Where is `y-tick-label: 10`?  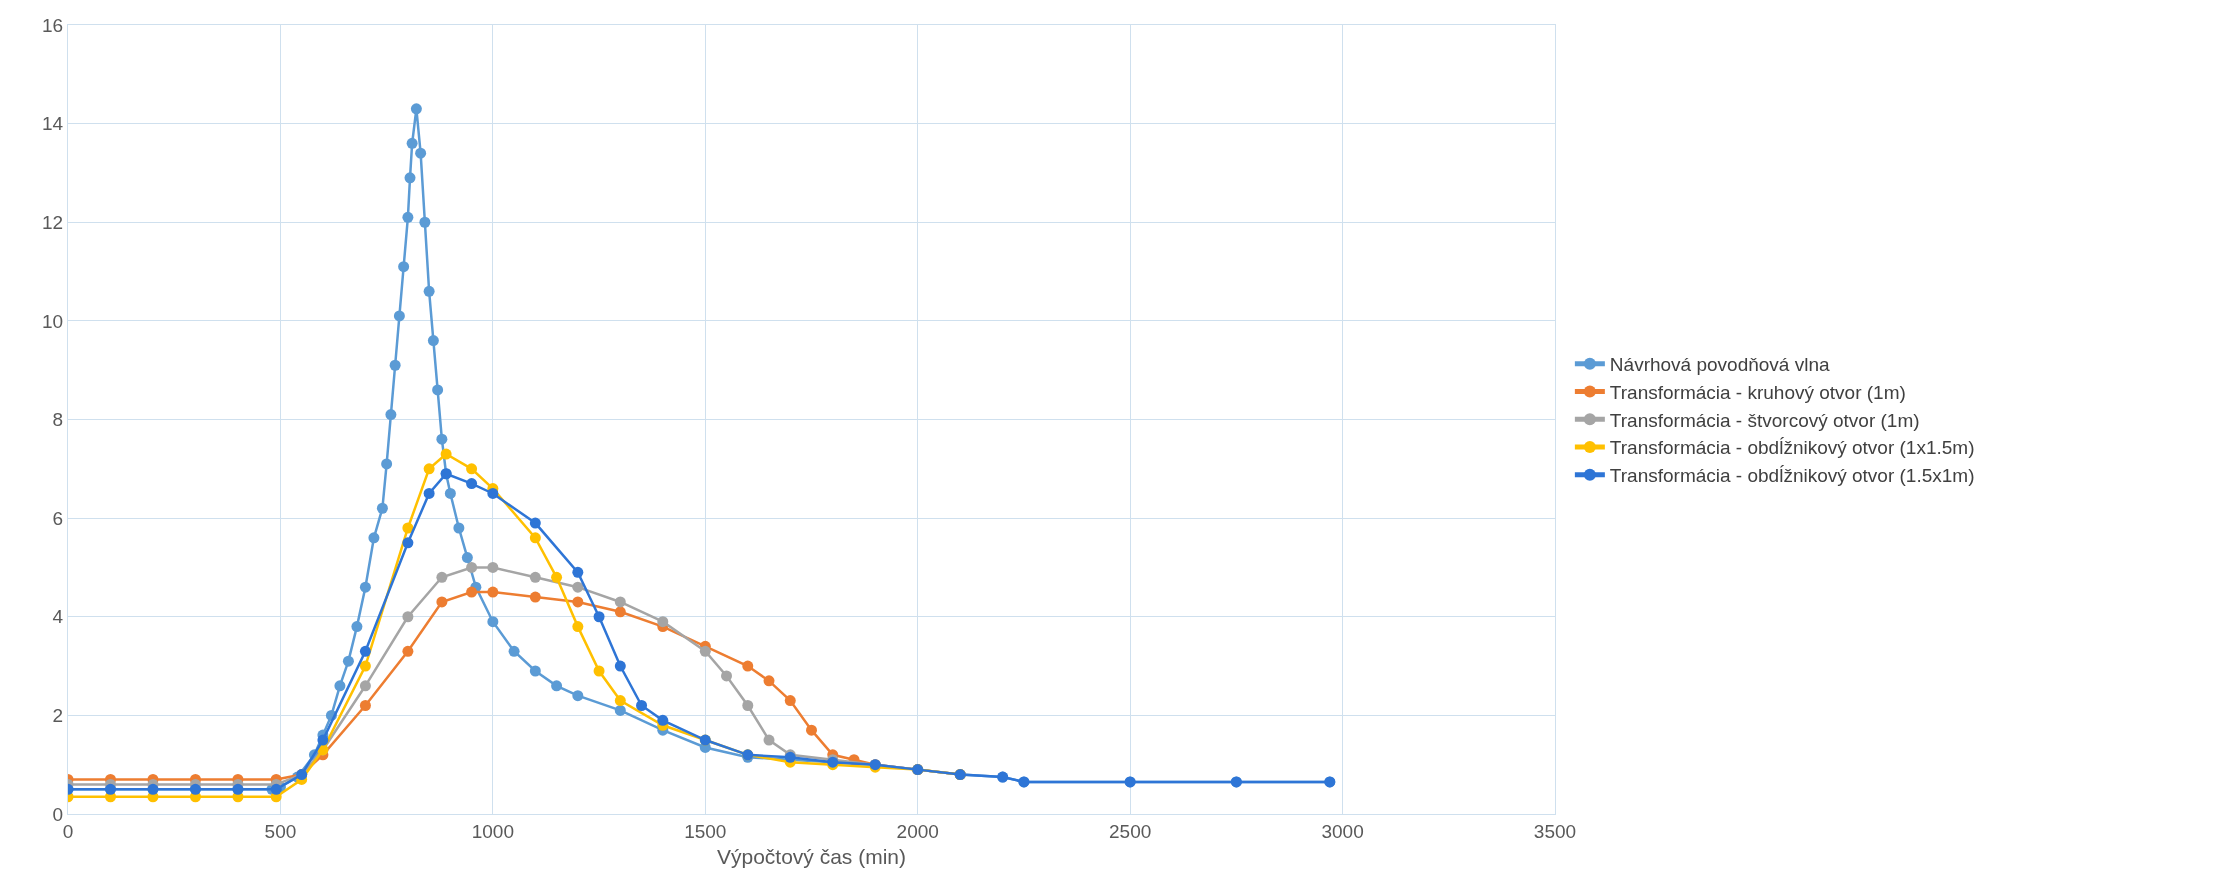 y-tick-label: 10 is located at coordinates (53, 321).